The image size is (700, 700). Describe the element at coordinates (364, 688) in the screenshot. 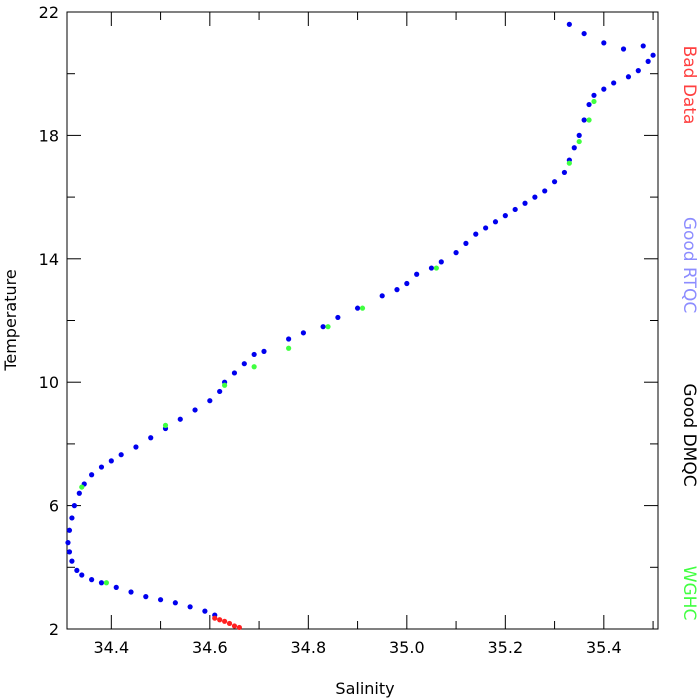

I see `x-axis-label: Salinity` at that location.